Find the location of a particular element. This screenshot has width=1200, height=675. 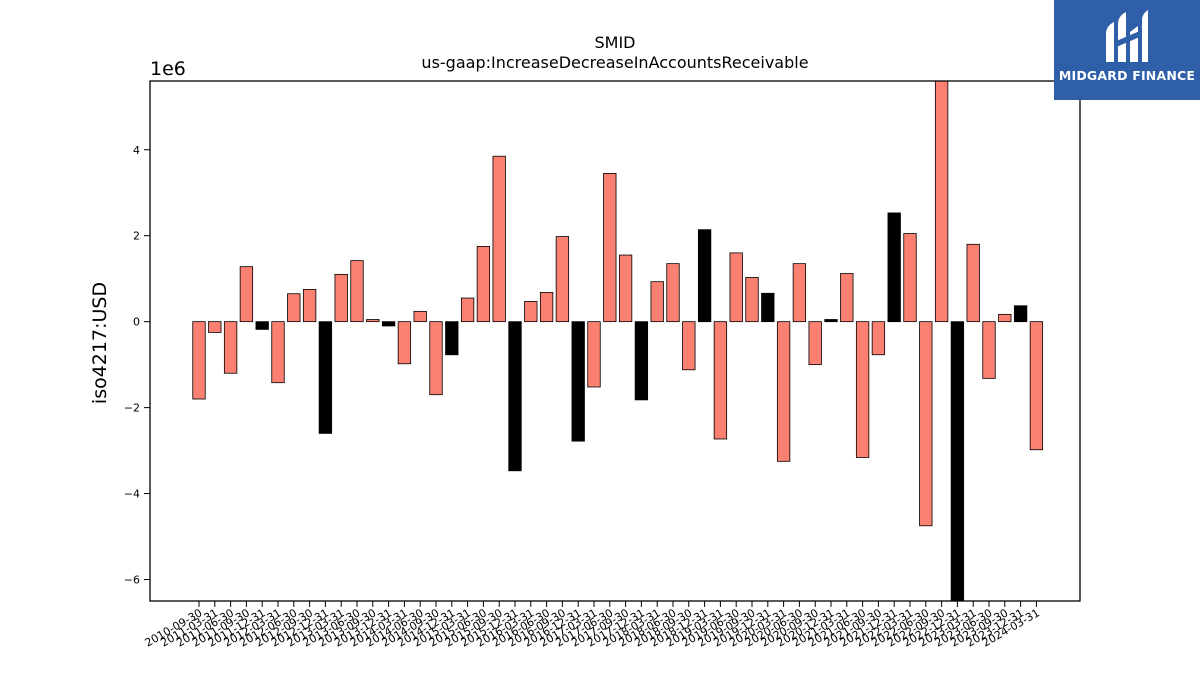

brand-name: MIDGARD FINANCE is located at coordinates (1127, 75).